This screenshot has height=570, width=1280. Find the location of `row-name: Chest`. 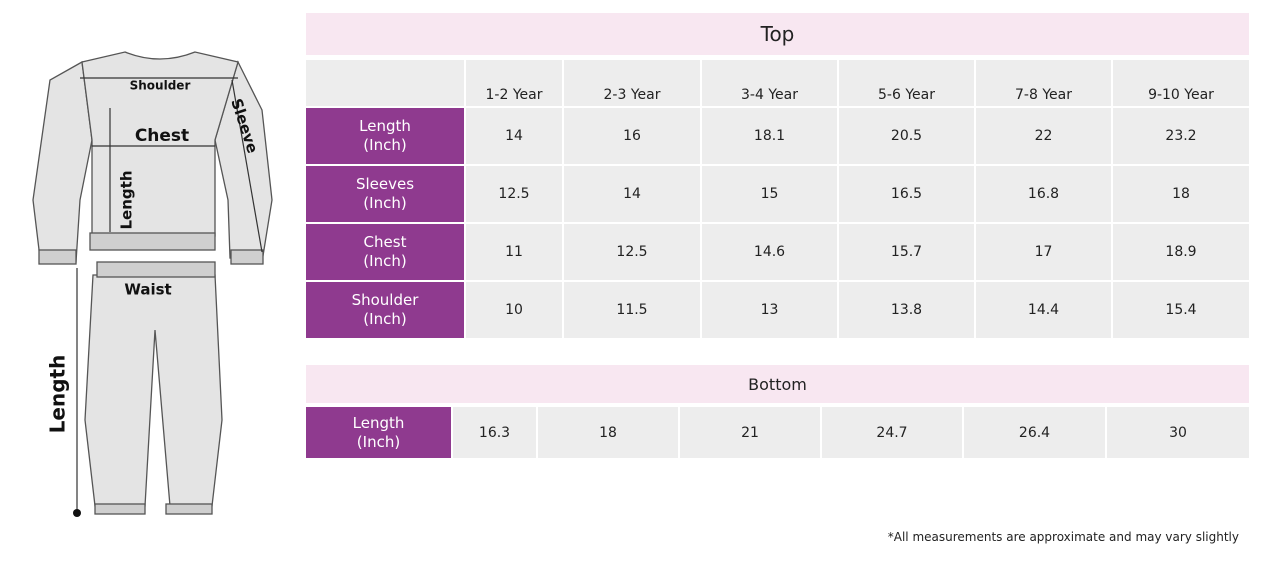

row-name: Chest is located at coordinates (385, 242).